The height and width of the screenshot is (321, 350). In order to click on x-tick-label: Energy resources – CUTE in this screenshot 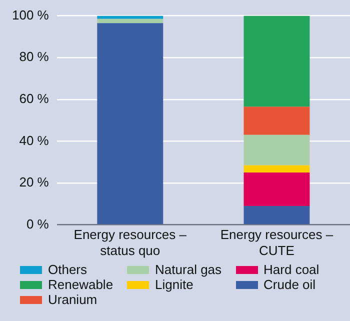, I will do `click(277, 242)`.